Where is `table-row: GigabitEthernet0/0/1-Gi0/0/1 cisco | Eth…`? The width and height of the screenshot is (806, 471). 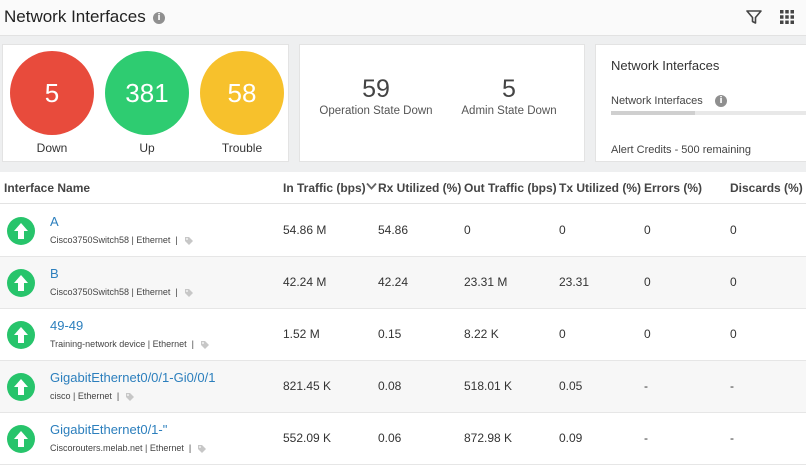
table-row: GigabitEthernet0/0/1-Gi0/0/1 cisco | Eth… is located at coordinates (403, 387).